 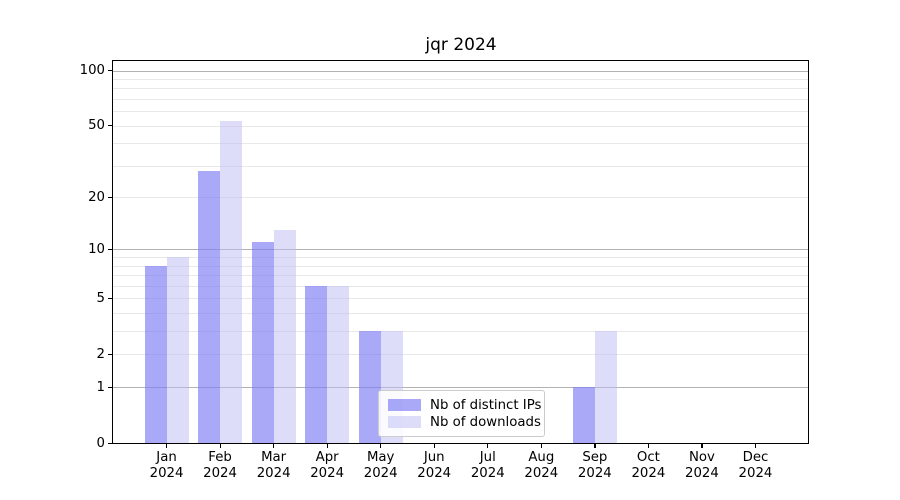 I want to click on x-tick-month: Apr, so click(x=327, y=457).